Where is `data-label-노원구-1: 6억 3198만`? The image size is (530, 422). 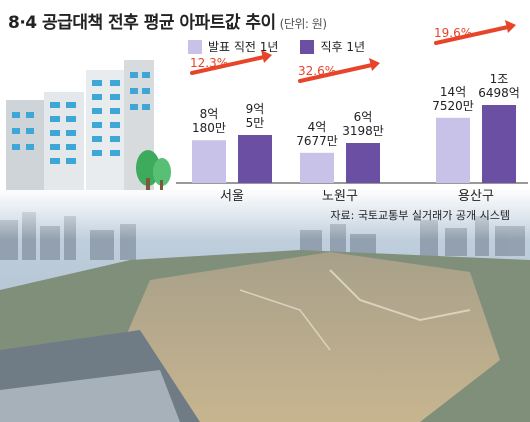 data-label-노원구-1: 6억 3198만 is located at coordinates (363, 124).